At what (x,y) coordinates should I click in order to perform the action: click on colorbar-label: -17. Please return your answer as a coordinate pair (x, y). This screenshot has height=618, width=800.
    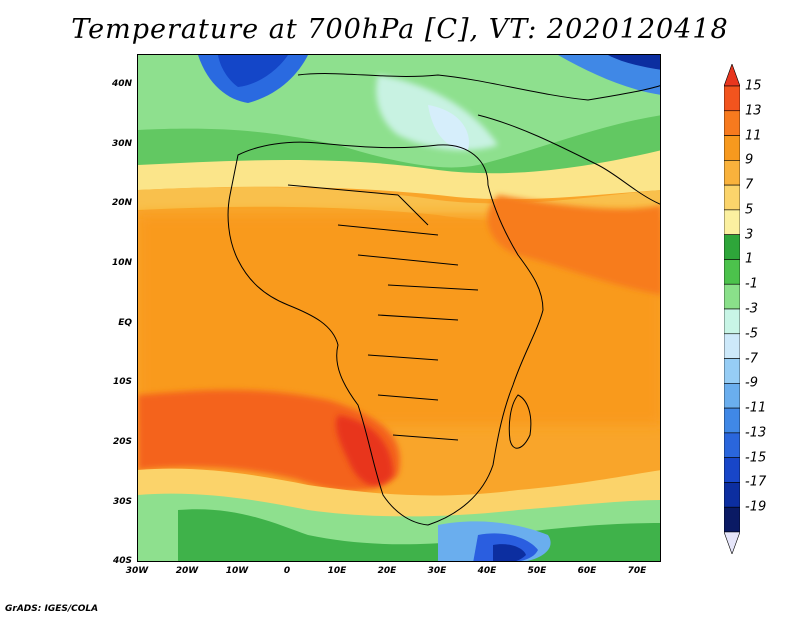
    Looking at the image, I should click on (756, 482).